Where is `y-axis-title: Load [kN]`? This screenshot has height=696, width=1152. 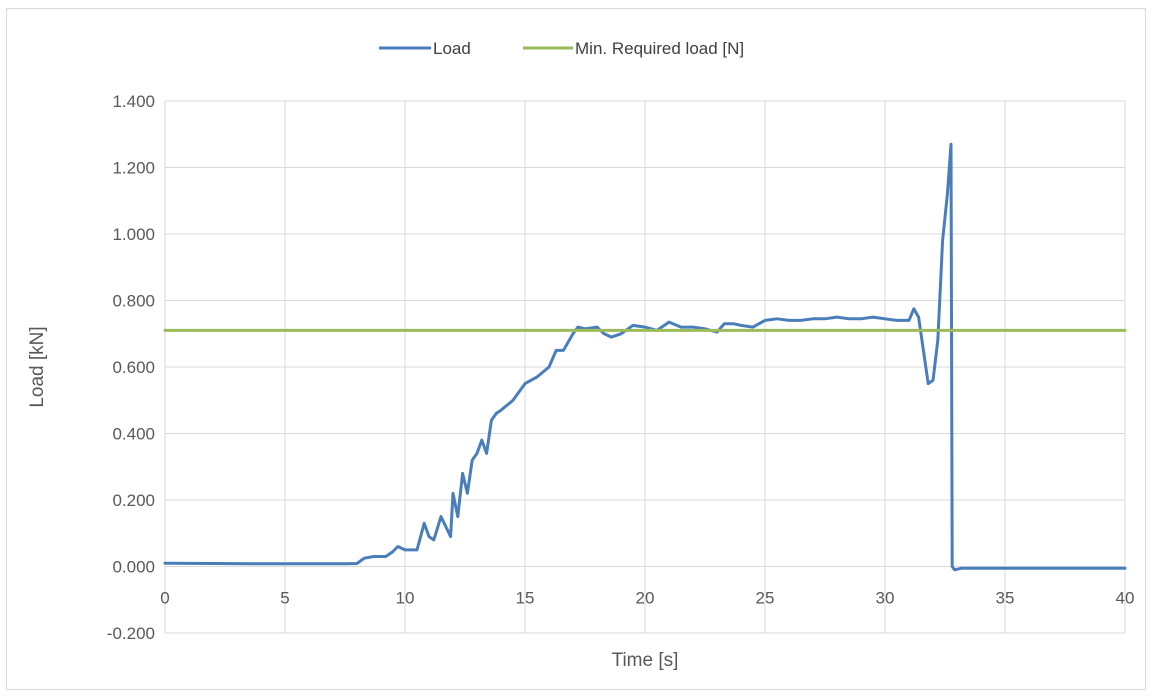 y-axis-title: Load [kN] is located at coordinates (37, 366).